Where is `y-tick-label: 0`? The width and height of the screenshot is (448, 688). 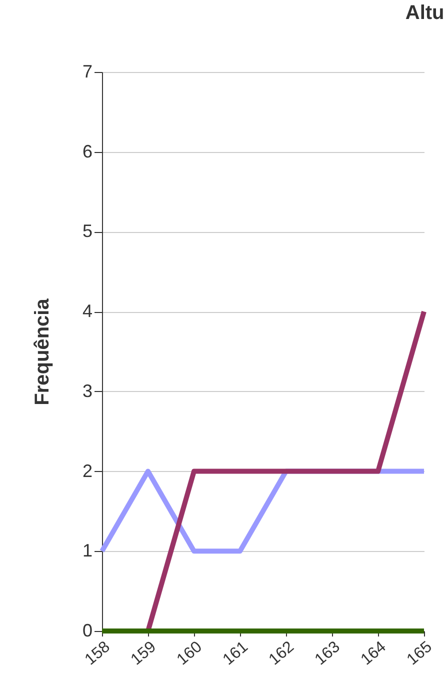
y-tick-label: 0 is located at coordinates (87, 630).